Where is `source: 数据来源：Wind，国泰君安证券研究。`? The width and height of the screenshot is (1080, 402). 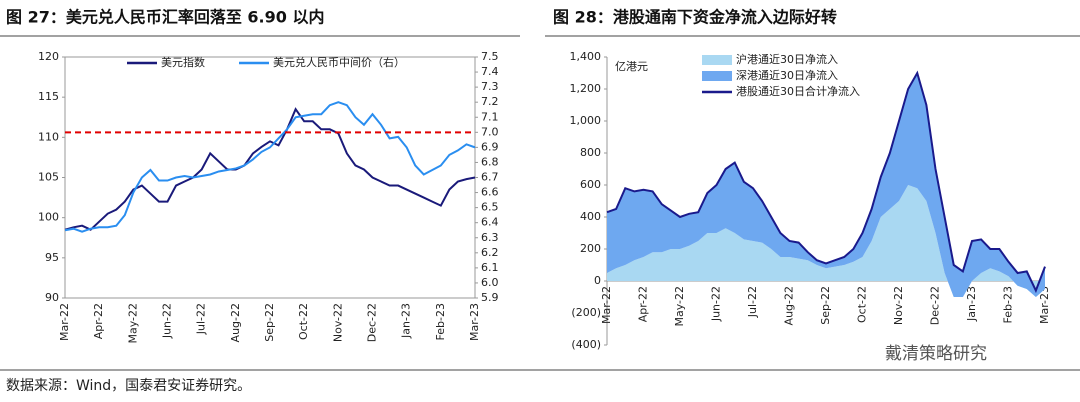 source: 数据来源：Wind，国泰君安证券研究。 is located at coordinates (128, 386).